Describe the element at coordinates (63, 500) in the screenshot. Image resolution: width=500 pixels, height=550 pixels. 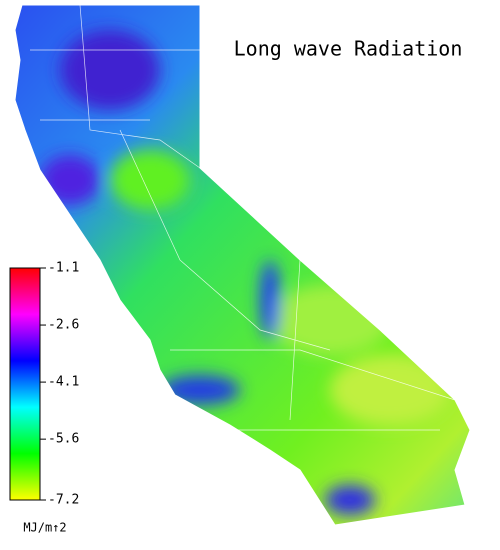
I see `colorbar-tick-label: -7.2` at that location.